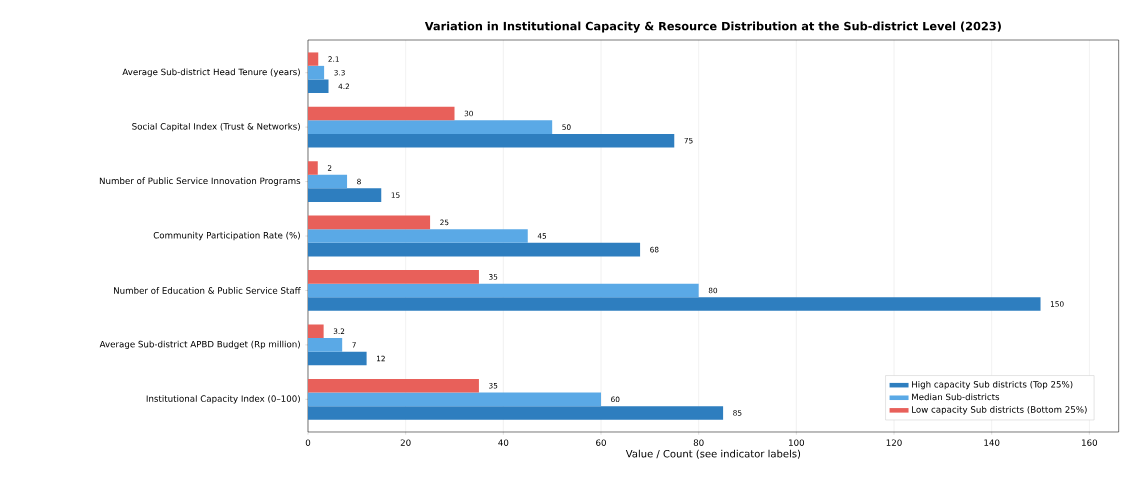 The width and height of the screenshot is (1122, 504). I want to click on y-tick-label: Average Sub-district Head Tenure (years), so click(211, 72).